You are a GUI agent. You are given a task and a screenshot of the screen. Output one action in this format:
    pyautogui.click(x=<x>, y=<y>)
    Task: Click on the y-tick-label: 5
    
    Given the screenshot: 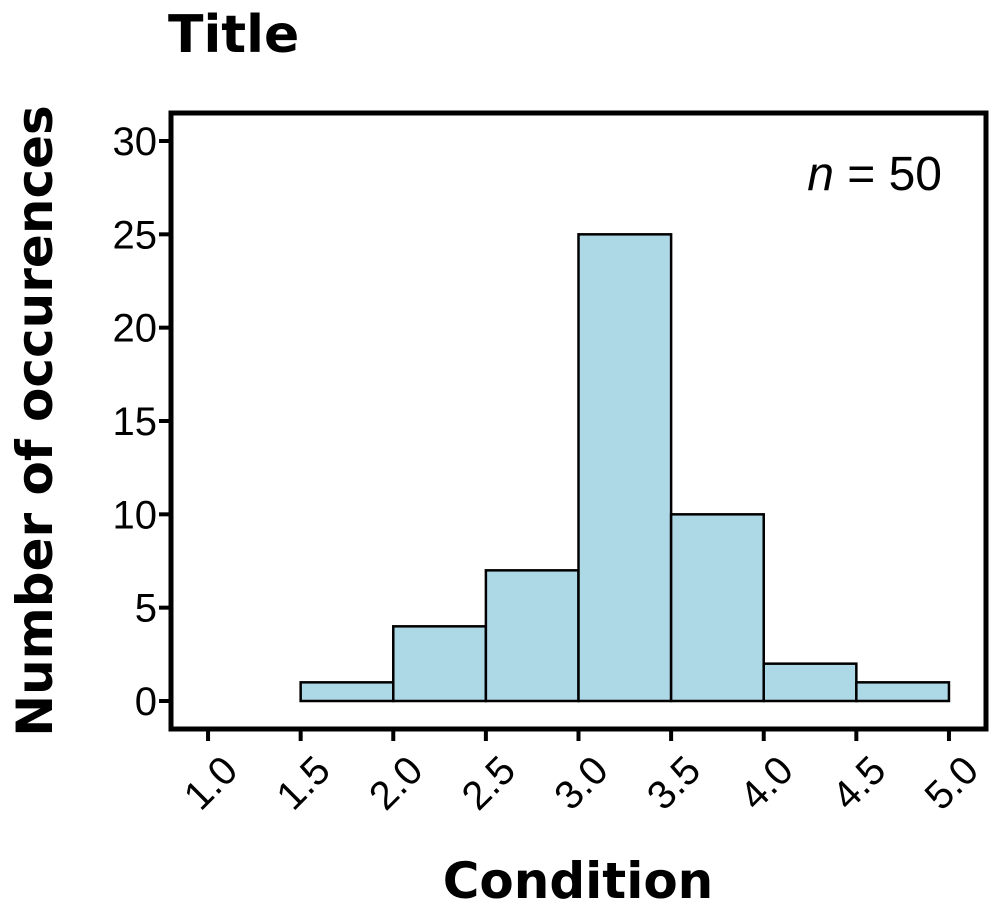 What is the action you would take?
    pyautogui.click(x=146, y=609)
    